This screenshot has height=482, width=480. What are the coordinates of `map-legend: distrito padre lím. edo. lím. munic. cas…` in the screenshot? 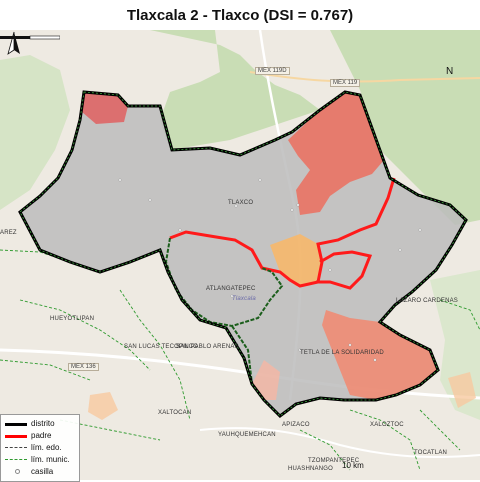 It's located at (40, 448).